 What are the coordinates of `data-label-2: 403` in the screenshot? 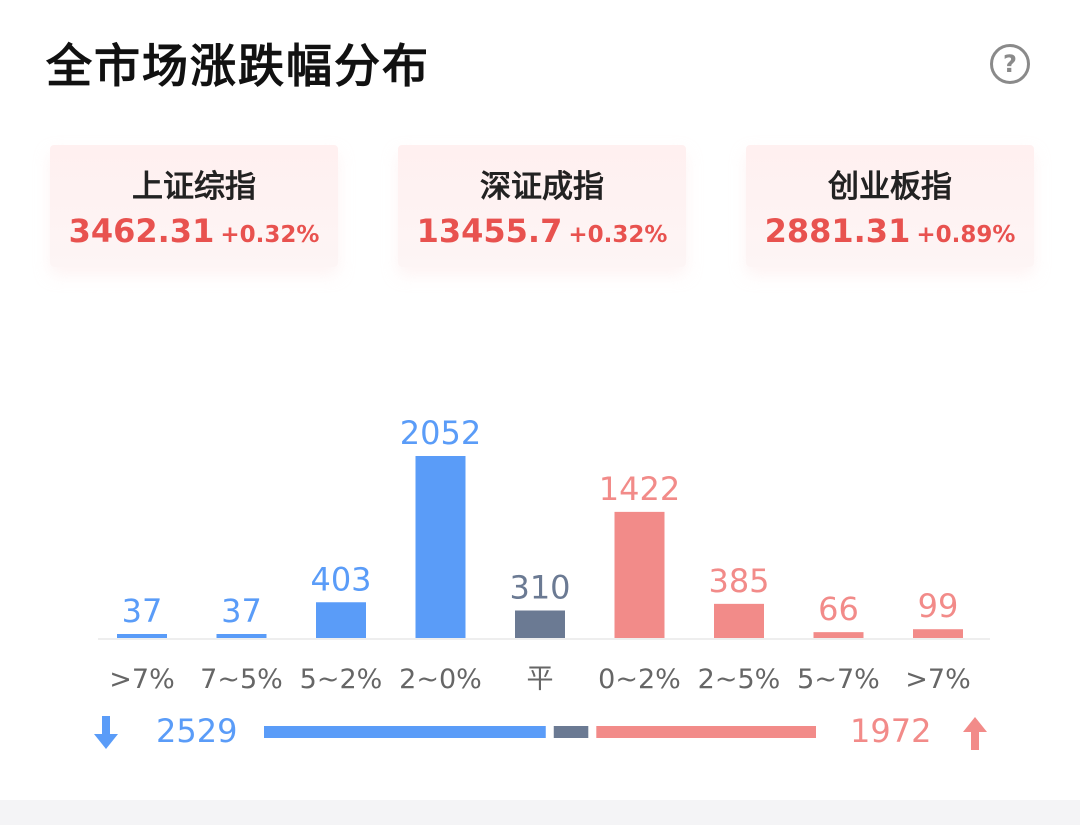 It's located at (340, 579).